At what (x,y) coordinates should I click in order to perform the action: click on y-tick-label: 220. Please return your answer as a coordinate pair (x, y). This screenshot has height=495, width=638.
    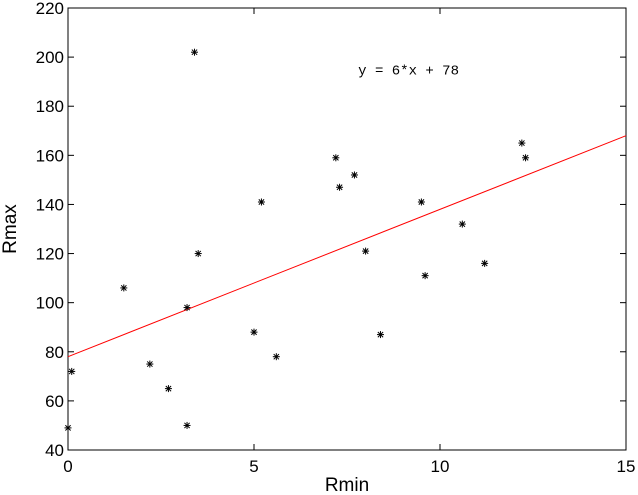
    Looking at the image, I should click on (50, 9).